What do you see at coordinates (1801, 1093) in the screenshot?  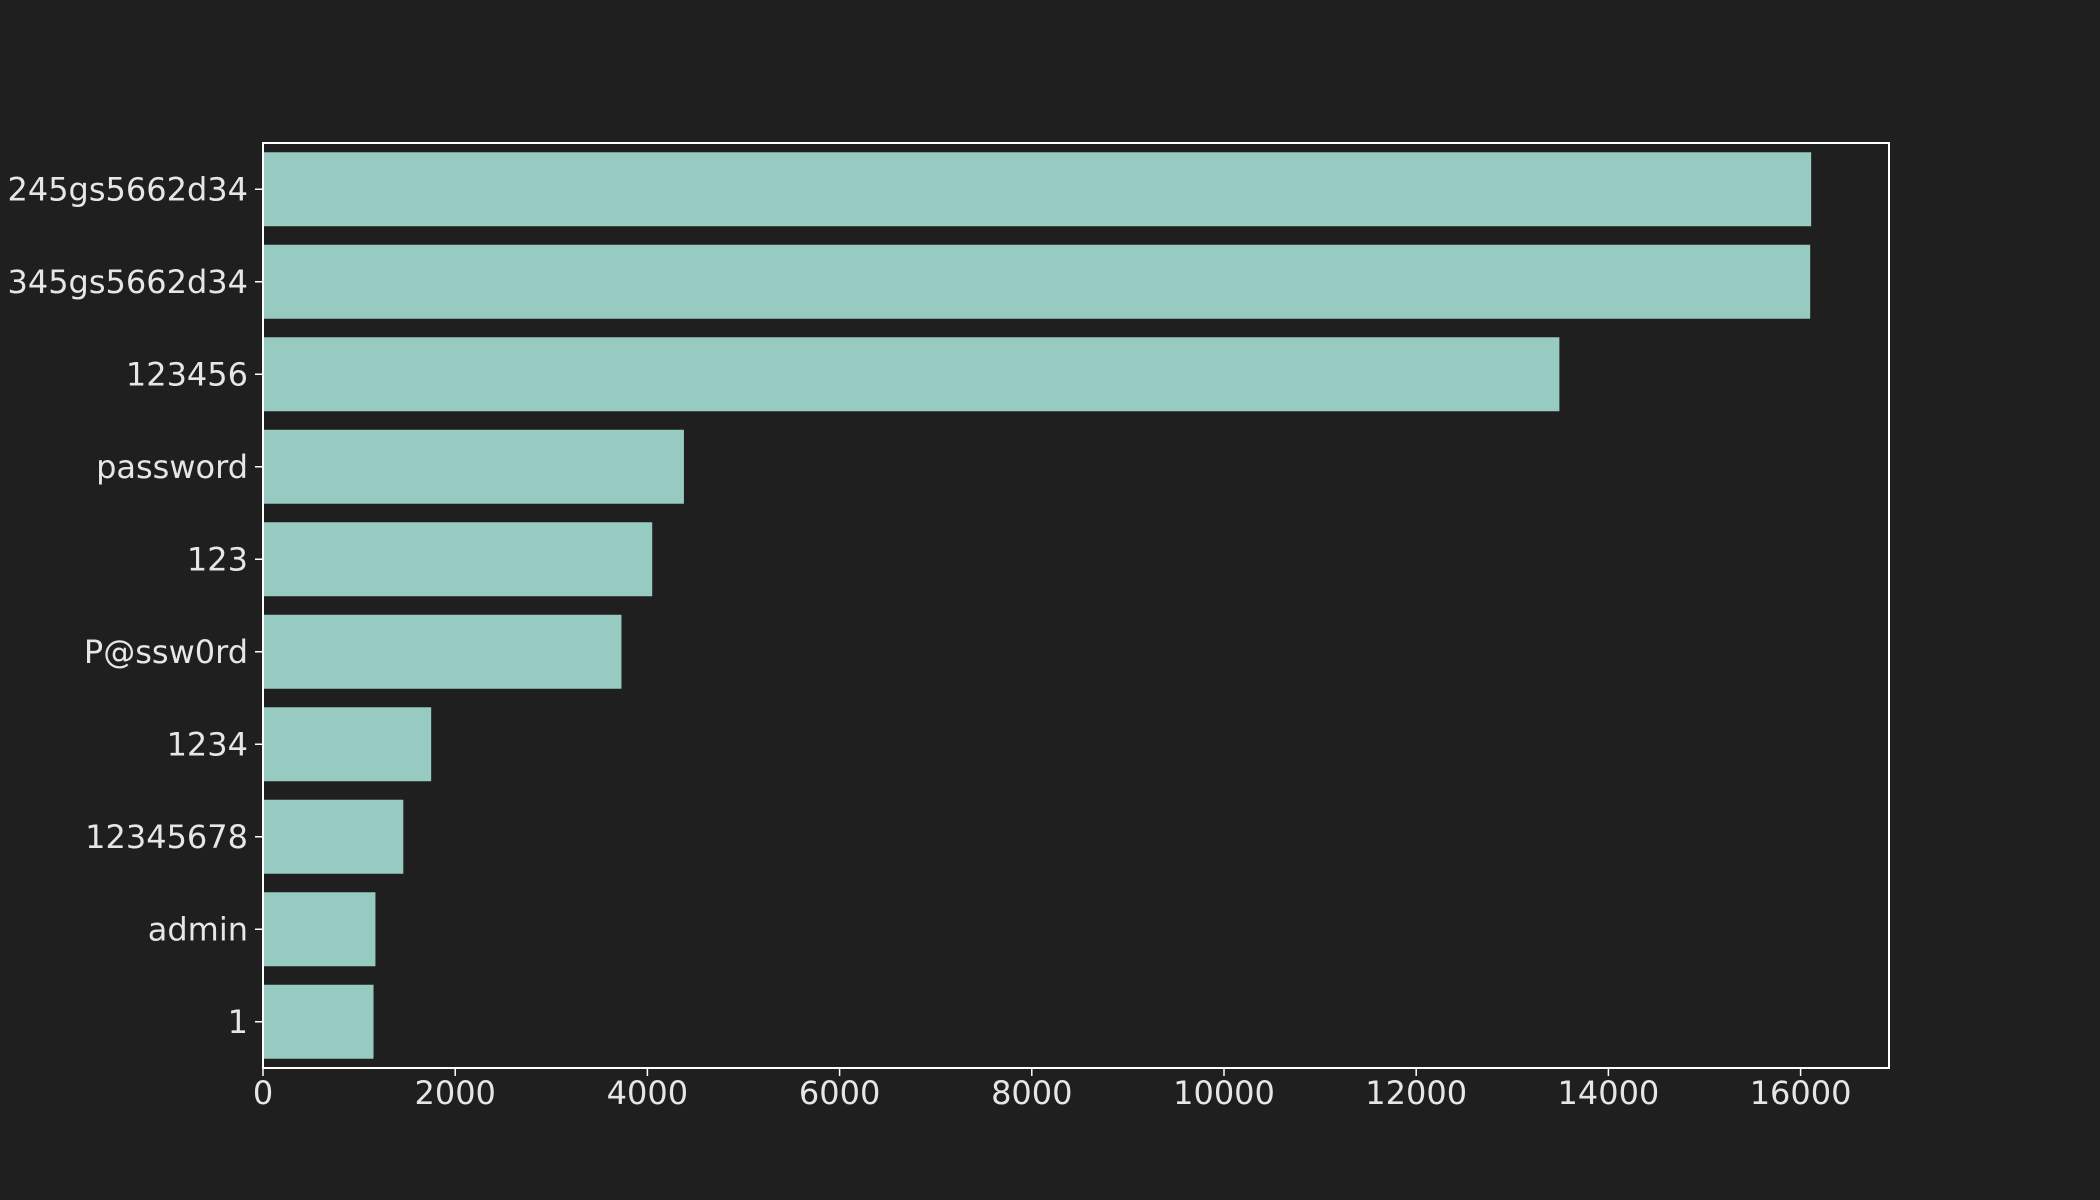 I see `x-tick-label: 16000` at bounding box center [1801, 1093].